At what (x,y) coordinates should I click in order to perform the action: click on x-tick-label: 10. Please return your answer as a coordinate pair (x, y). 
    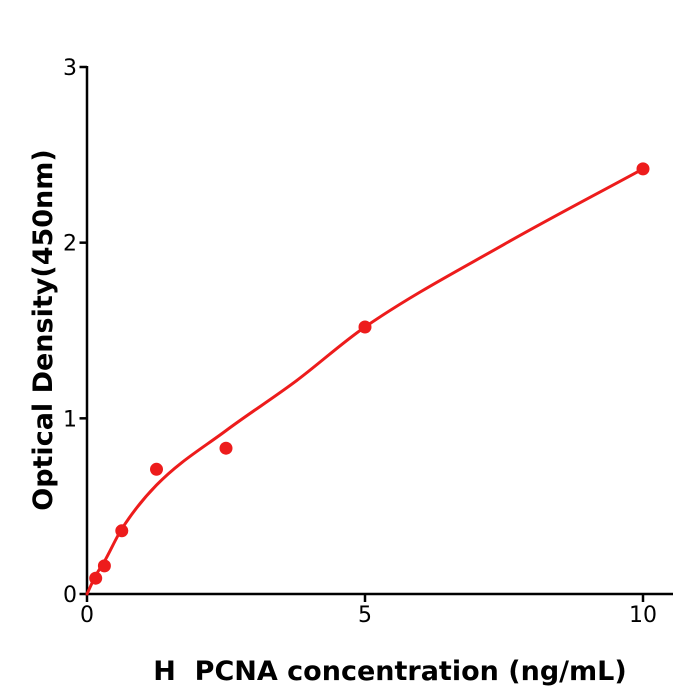
    Looking at the image, I should click on (643, 615).